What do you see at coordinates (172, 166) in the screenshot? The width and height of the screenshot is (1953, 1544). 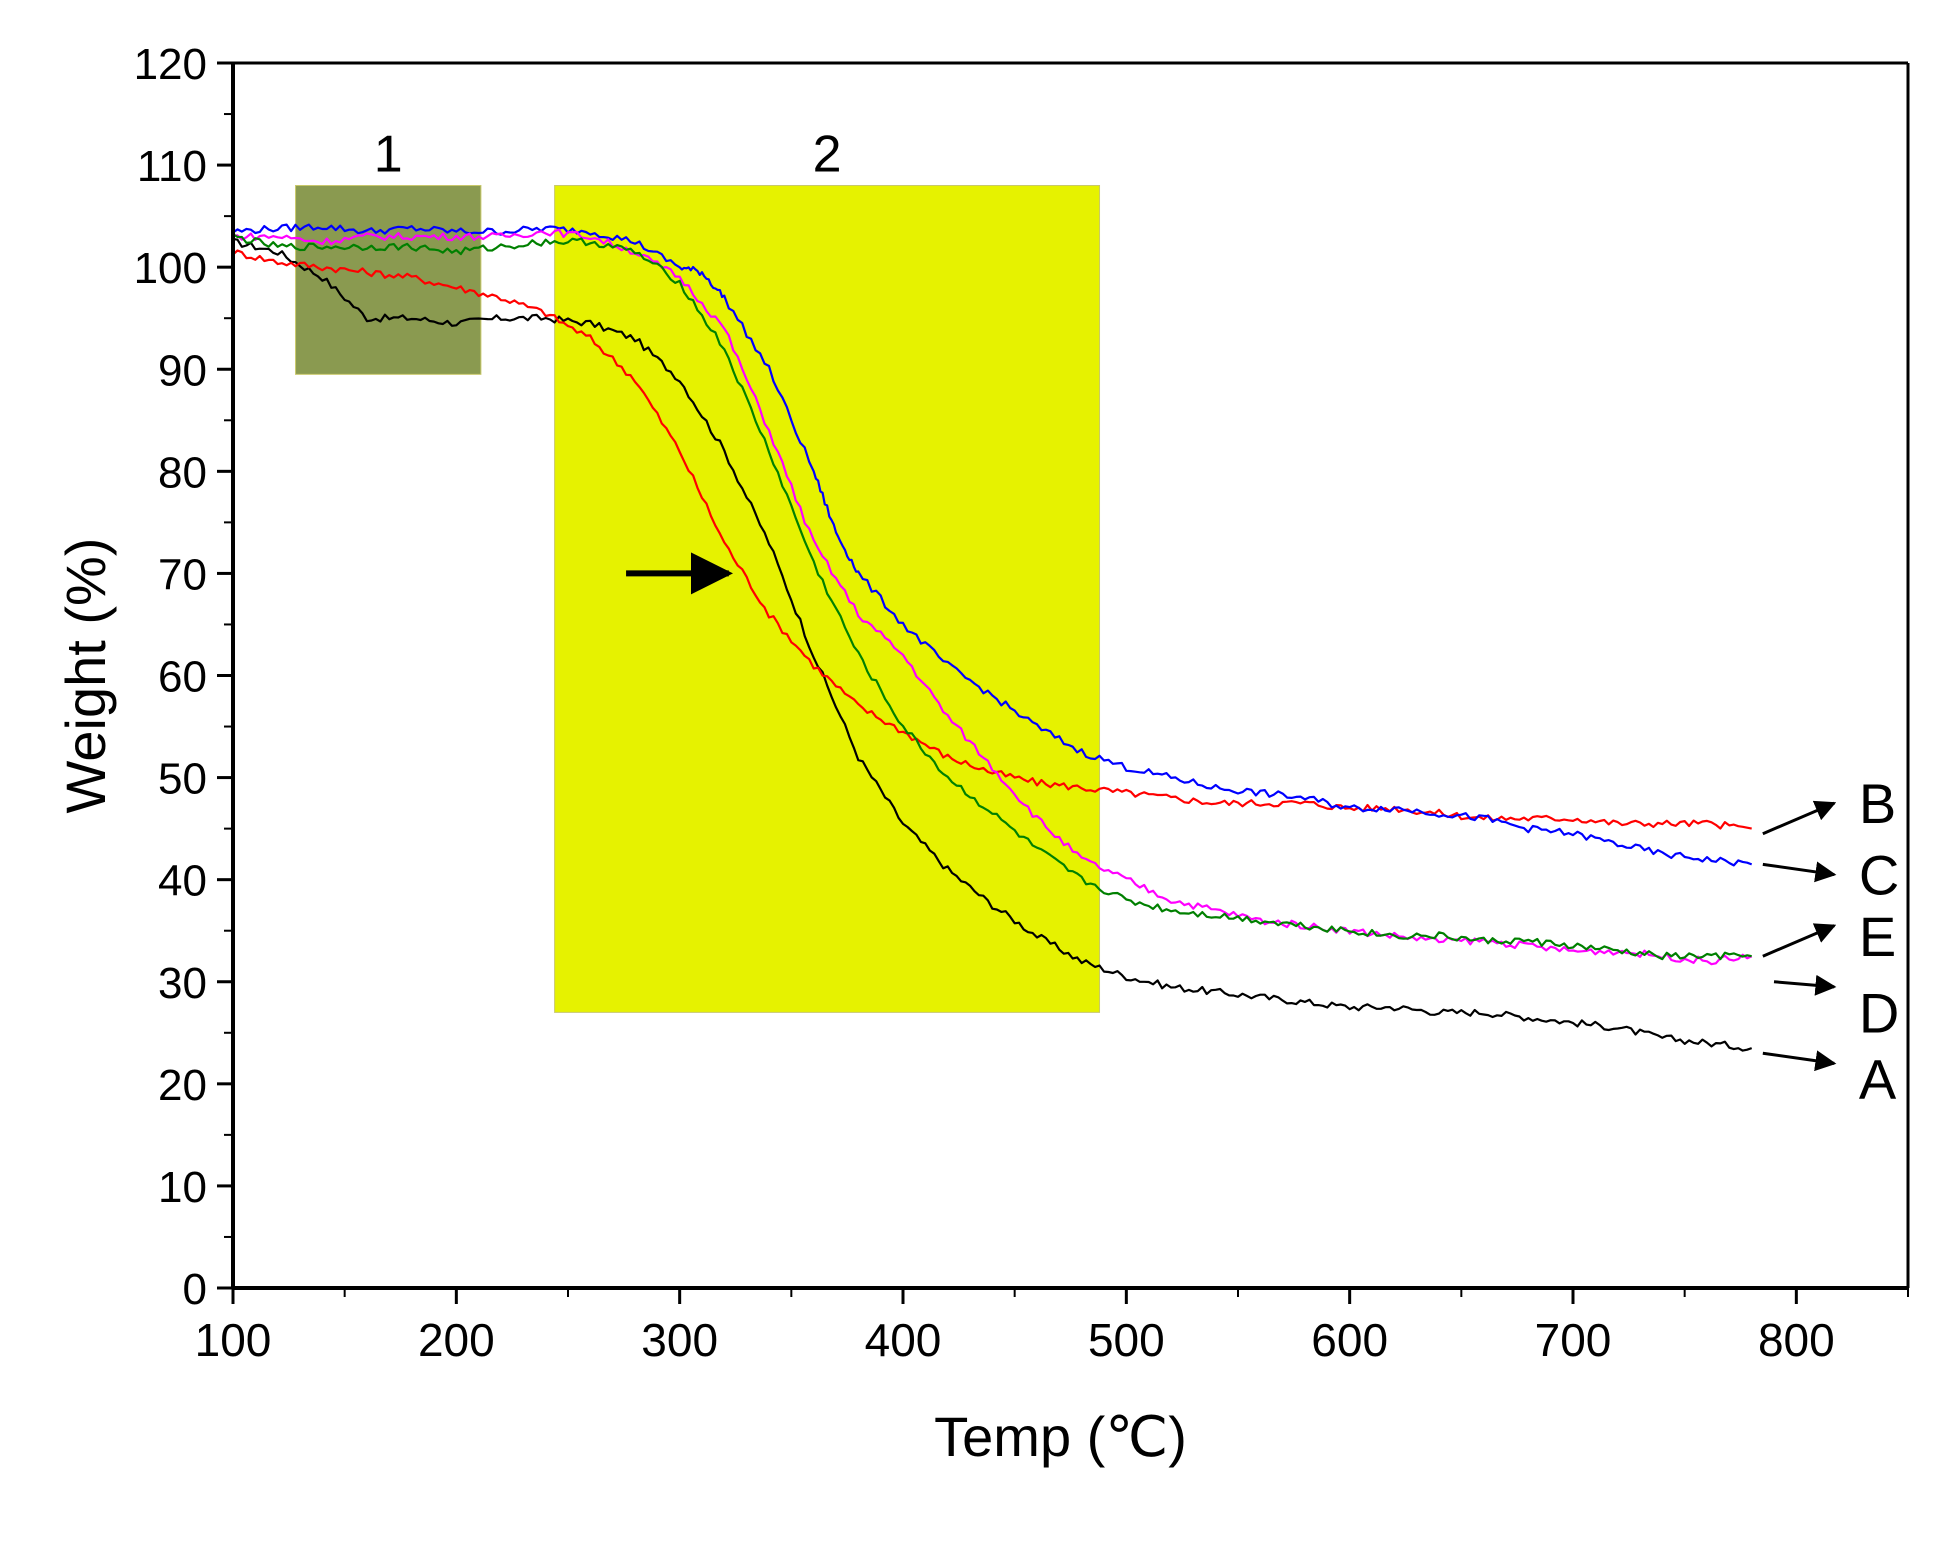 I see `y-tick-label: 110` at bounding box center [172, 166].